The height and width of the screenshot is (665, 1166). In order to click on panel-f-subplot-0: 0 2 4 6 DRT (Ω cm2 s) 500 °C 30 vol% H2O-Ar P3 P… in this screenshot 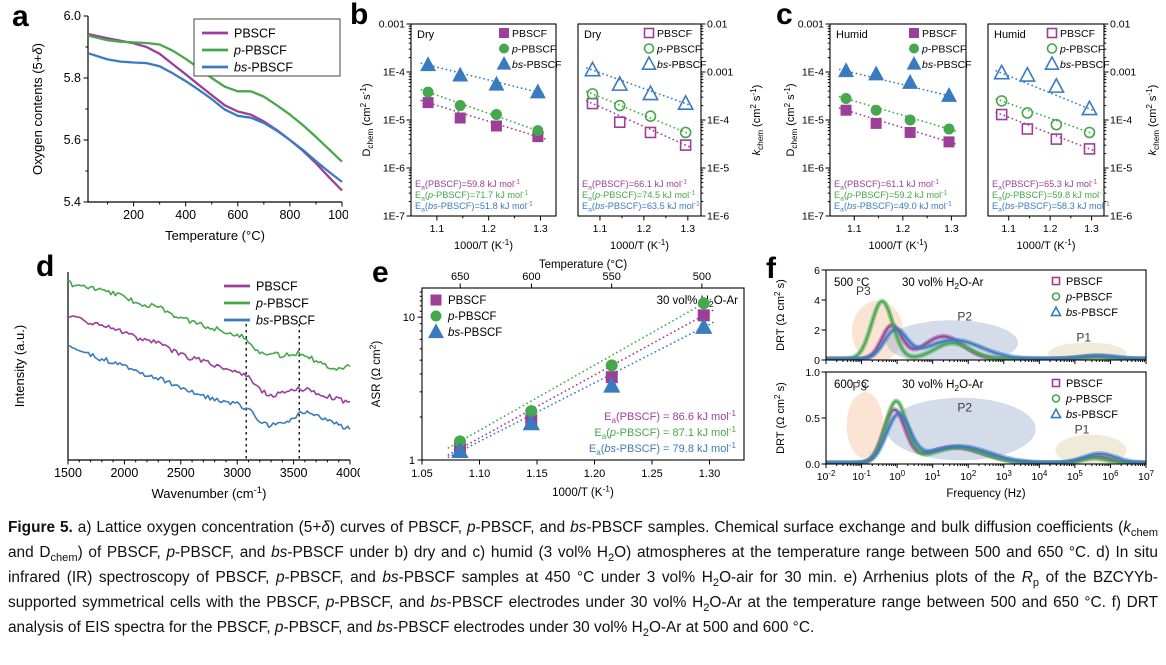, I will do `click(960, 316)`.